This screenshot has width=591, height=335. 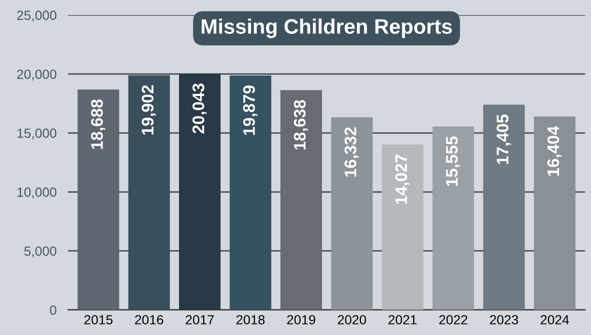 I want to click on y-tick-label: 20,000, so click(x=36, y=75).